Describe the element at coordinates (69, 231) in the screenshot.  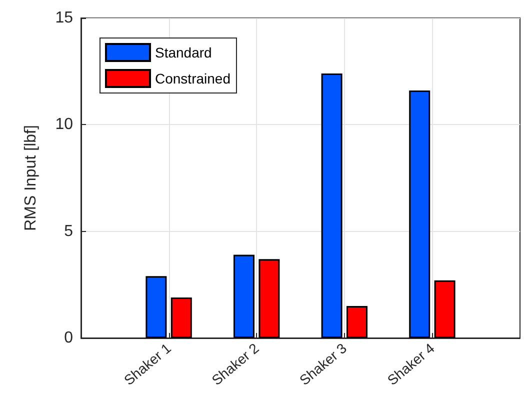
I see `y-tick-label: 5` at that location.